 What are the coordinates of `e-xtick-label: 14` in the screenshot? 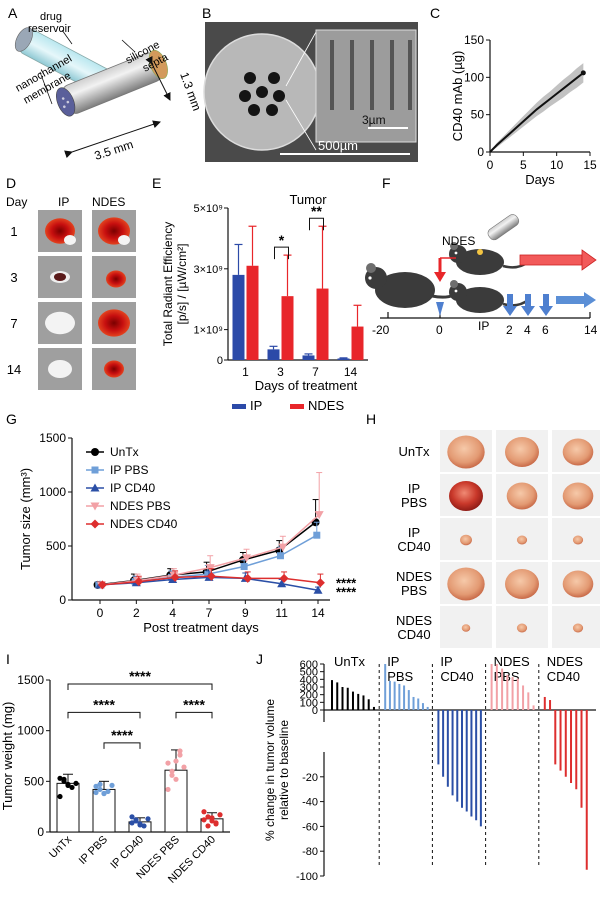 It's located at (351, 372).